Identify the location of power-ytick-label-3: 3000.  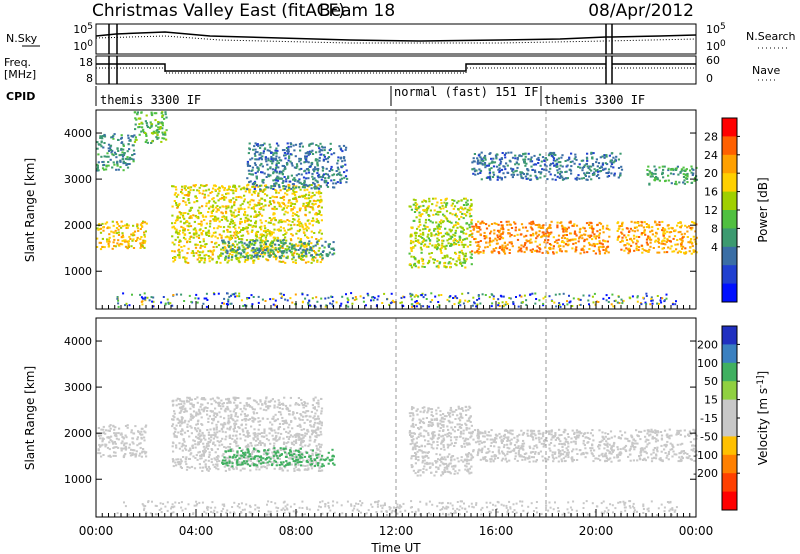
(78, 179).